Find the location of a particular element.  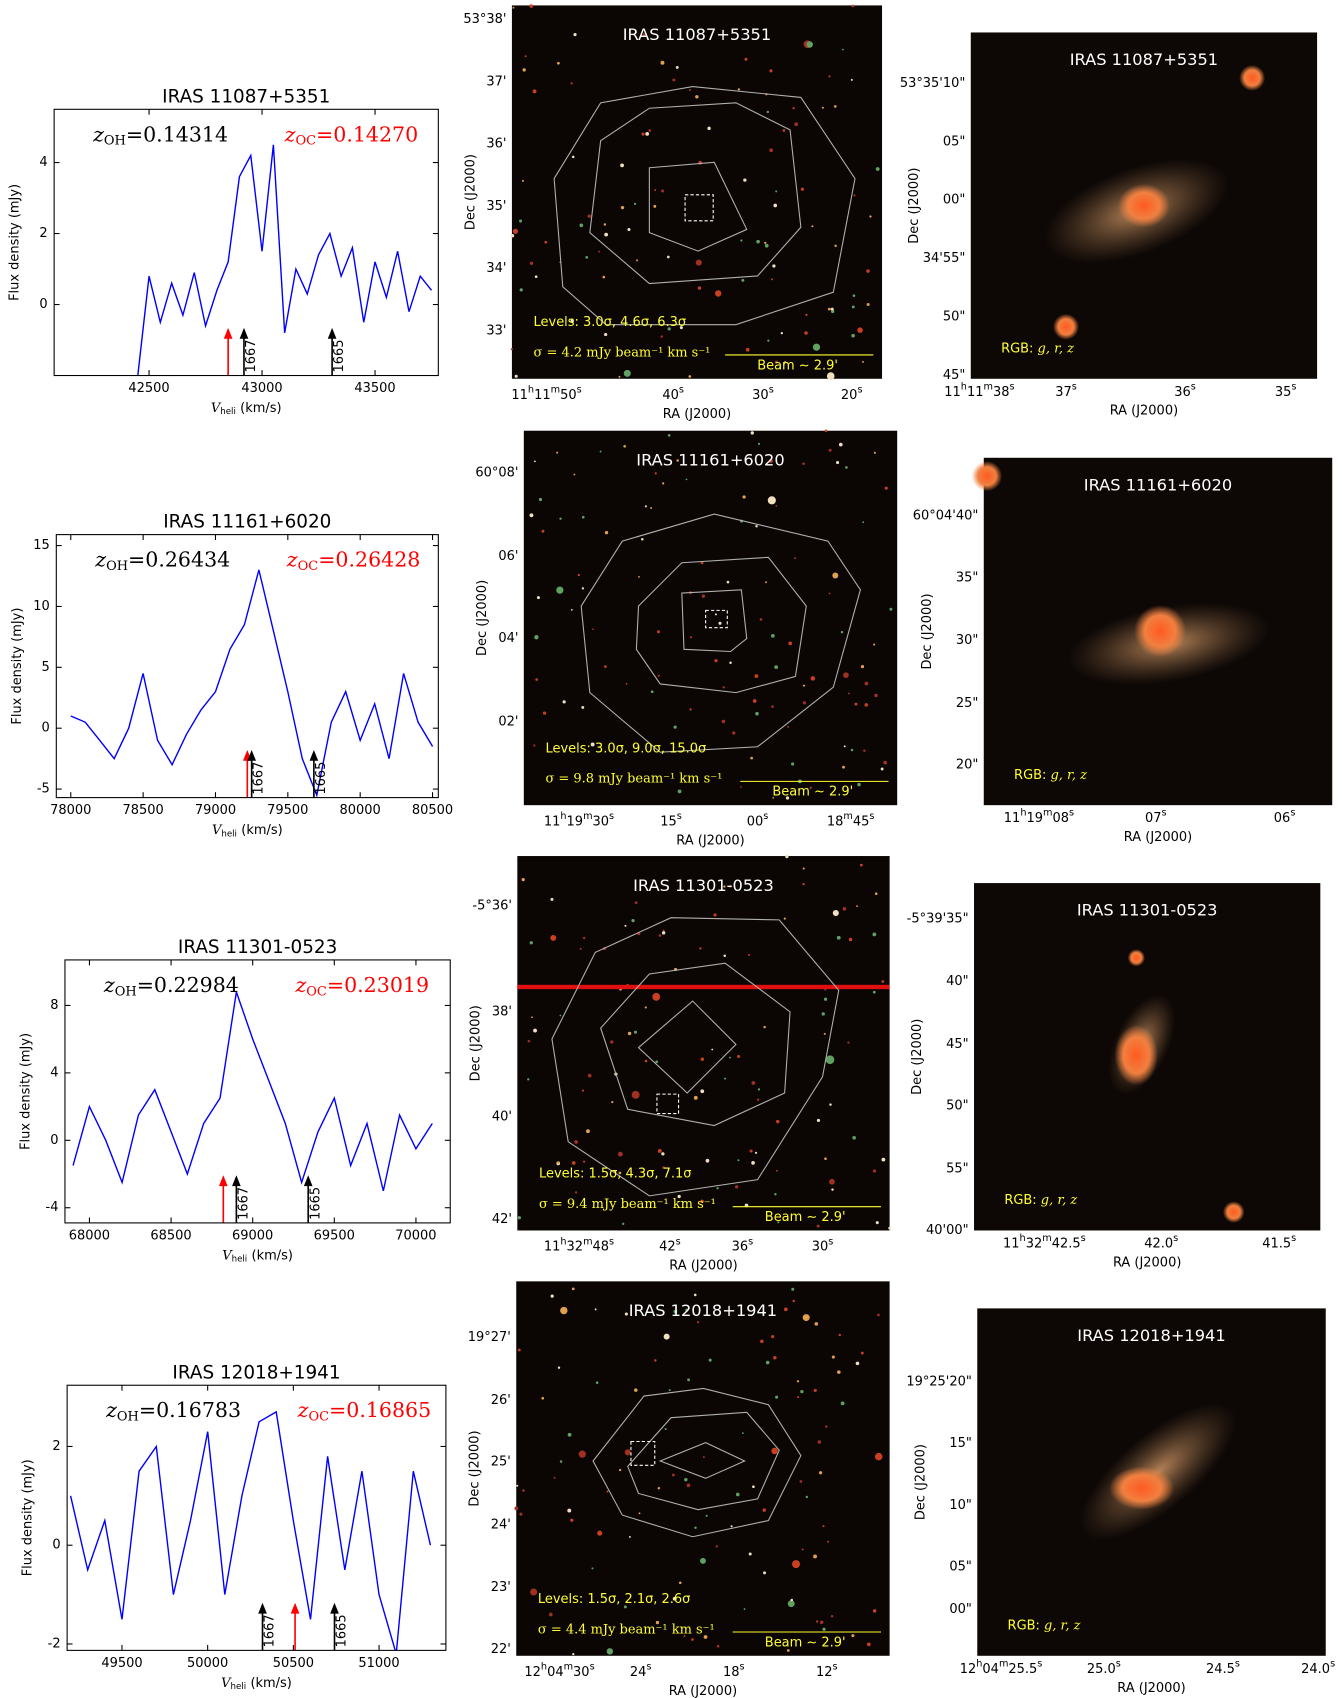

y-tick-label: 23' is located at coordinates (501, 1587).